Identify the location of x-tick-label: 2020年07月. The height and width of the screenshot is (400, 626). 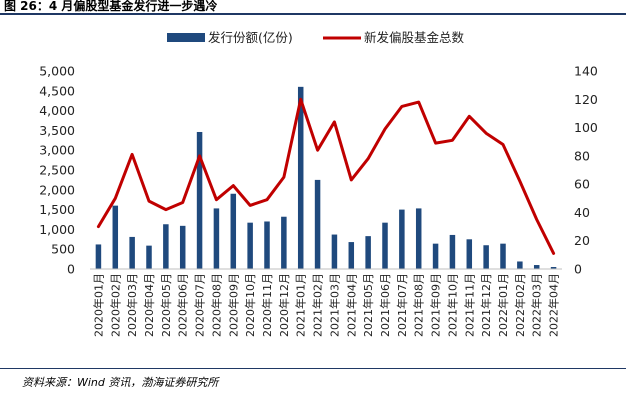
(200, 305).